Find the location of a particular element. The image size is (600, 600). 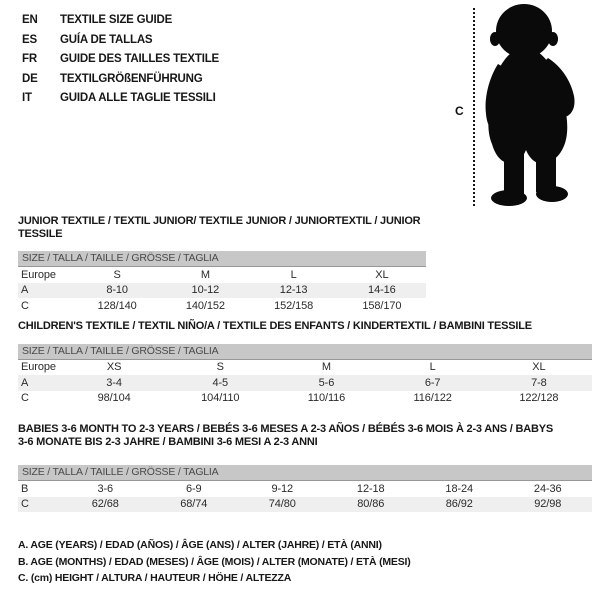

language-row: FR GUIDE DES TAILLES TEXTILE is located at coordinates (120, 60).